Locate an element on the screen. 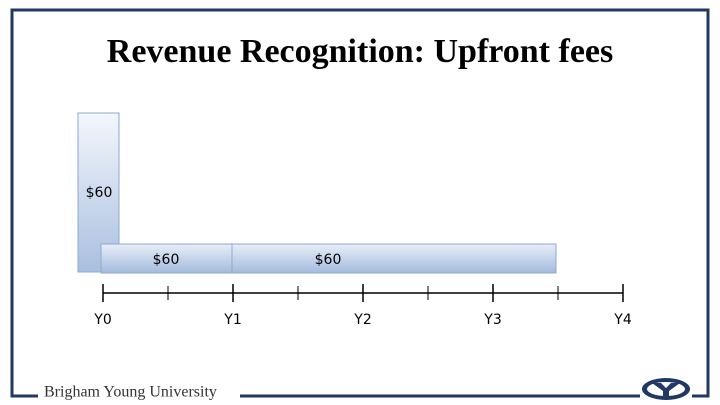 The height and width of the screenshot is (405, 720). year-label: Y0 is located at coordinates (102, 320).